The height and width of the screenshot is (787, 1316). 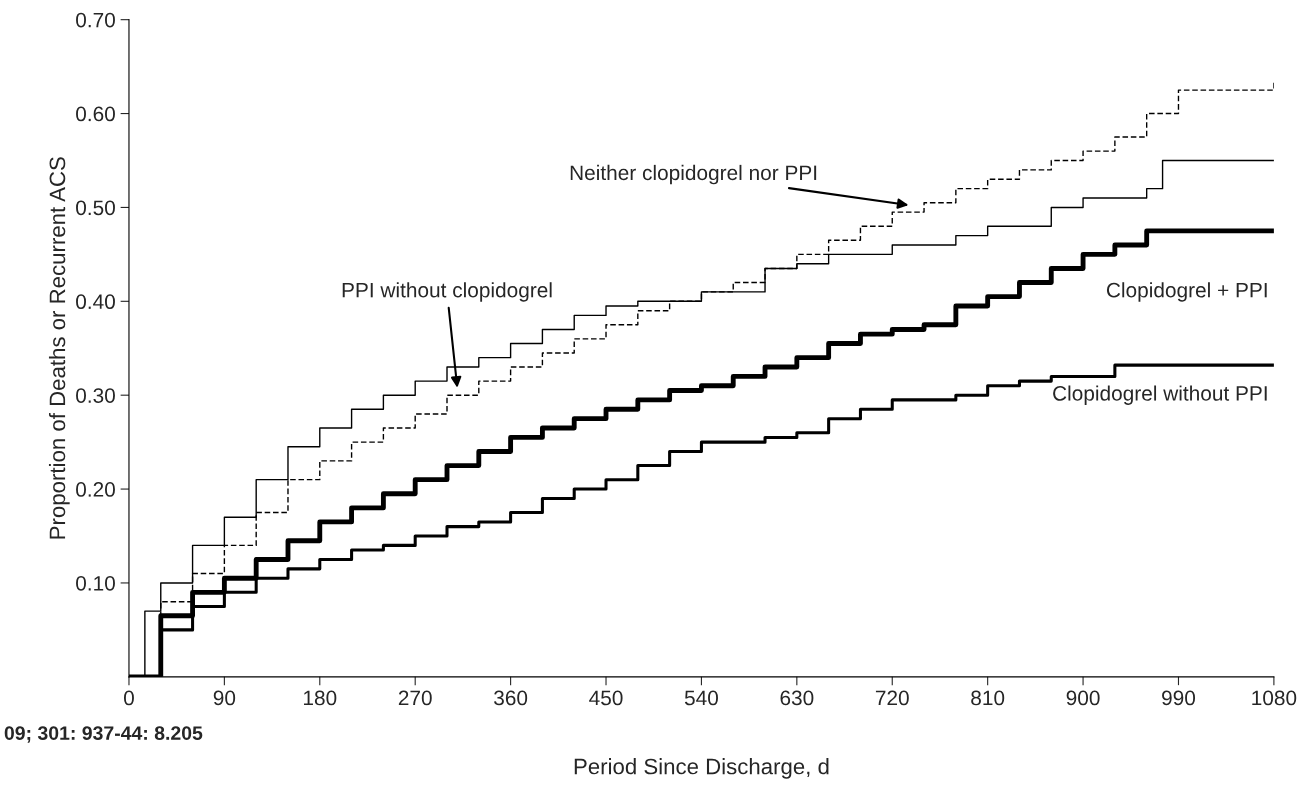 I want to click on text: Neither clopidogrel nor PPI, so click(x=693, y=174).